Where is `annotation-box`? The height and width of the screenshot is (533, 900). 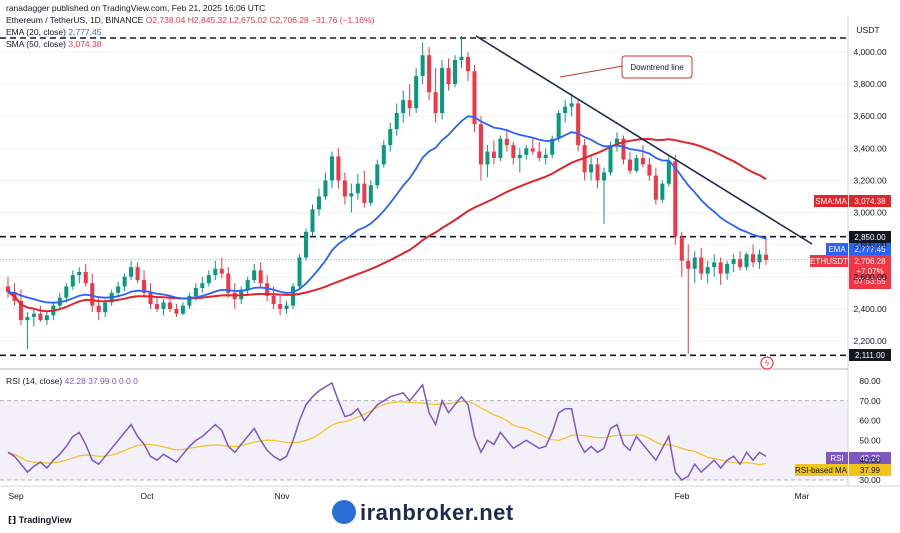
annotation-box is located at coordinates (657, 67).